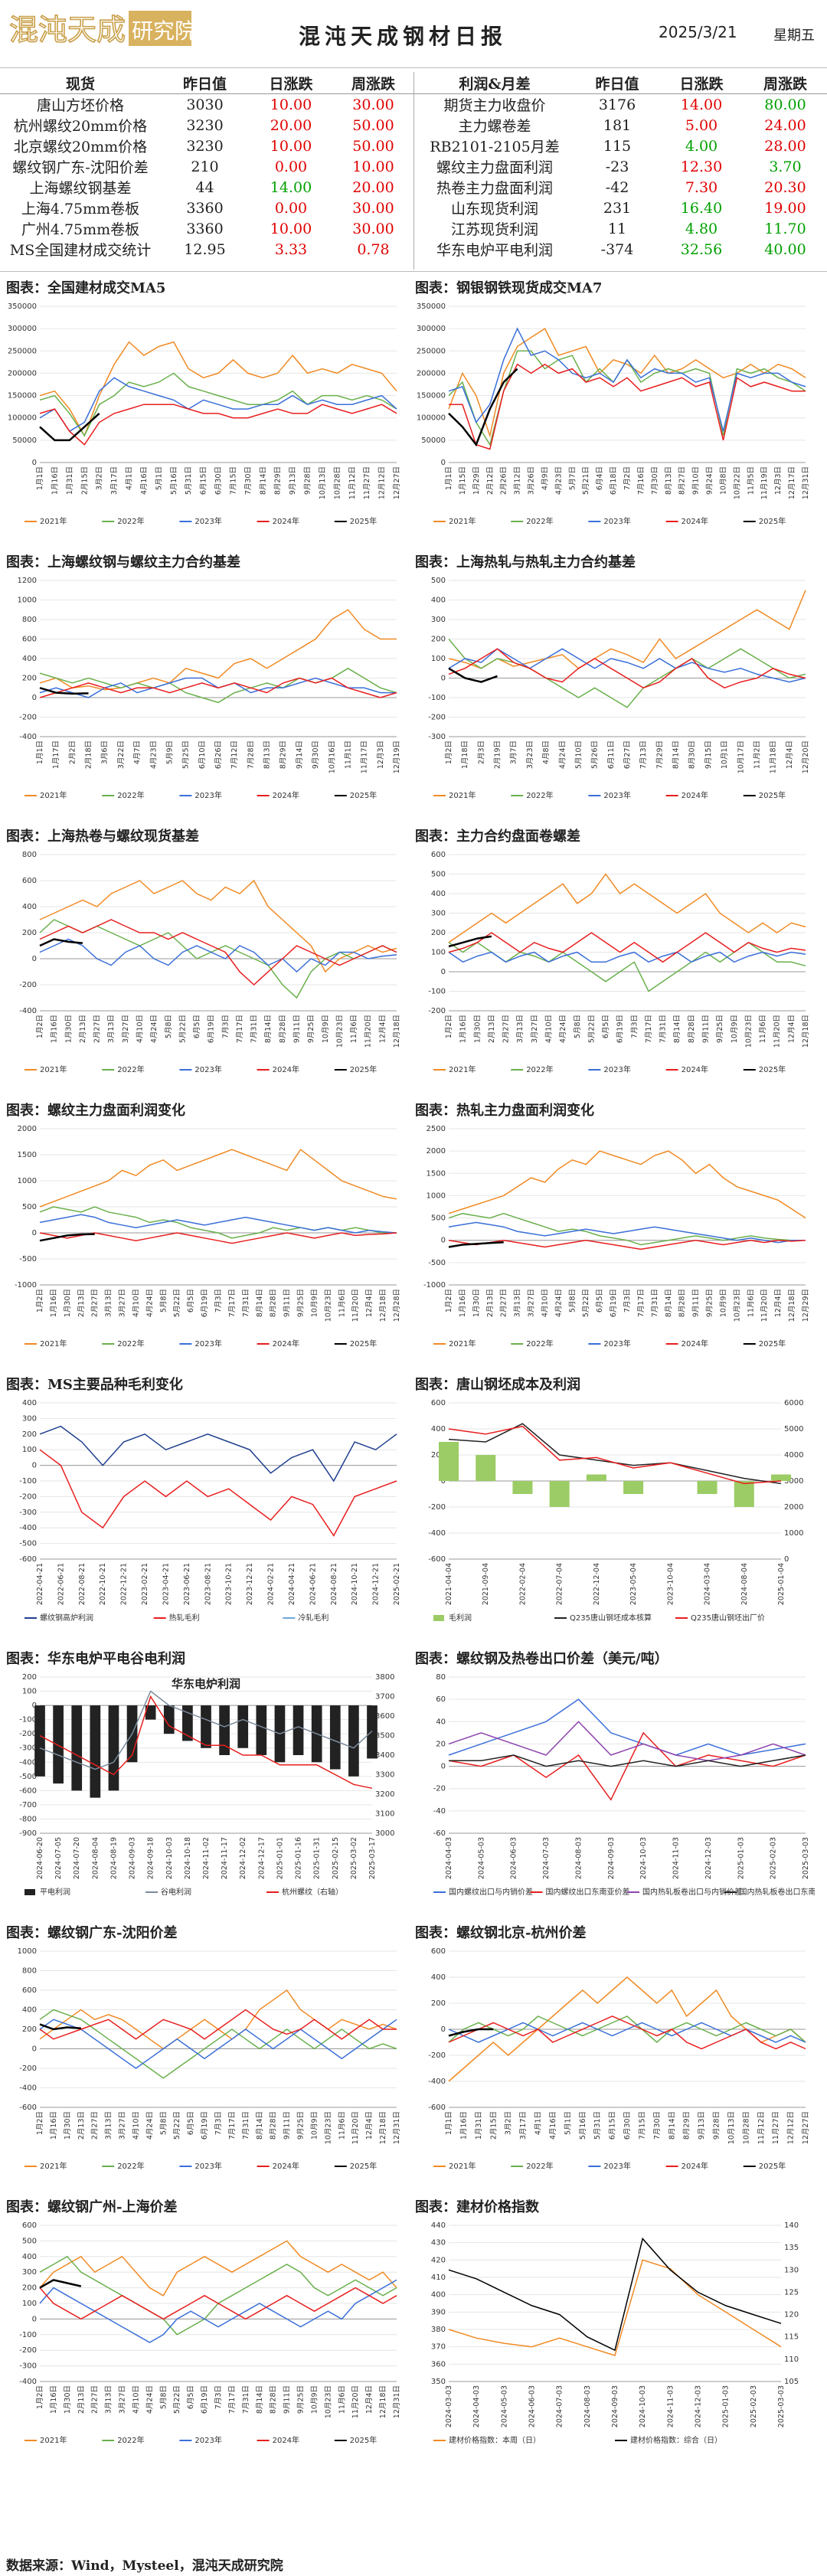 The image size is (827, 2576). What do you see at coordinates (701, 146) in the screenshot?
I see `row-value: 4.00` at bounding box center [701, 146].